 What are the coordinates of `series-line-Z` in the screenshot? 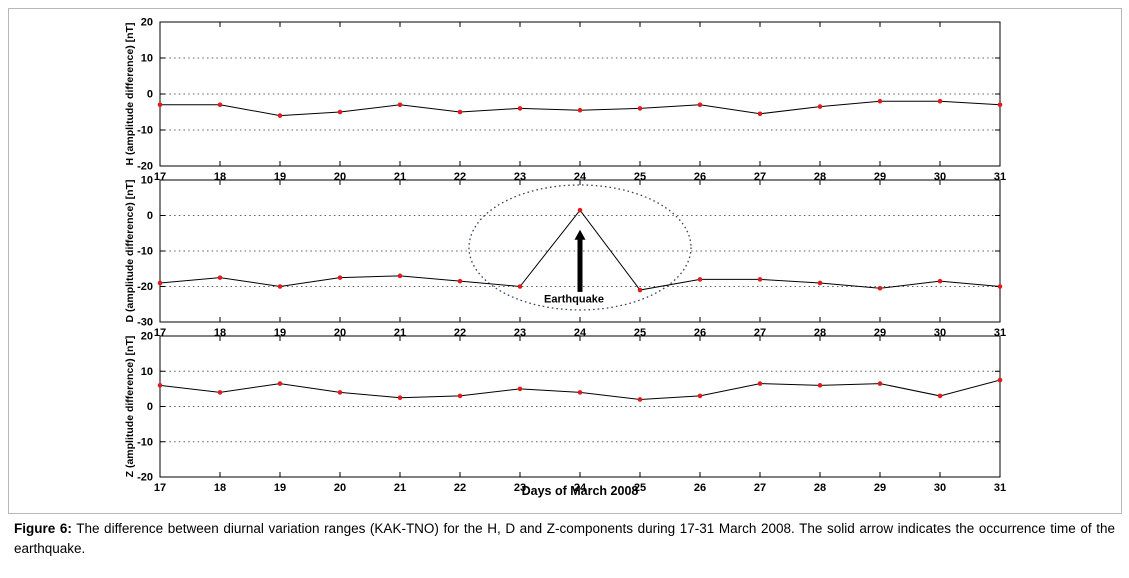 It's located at (580, 389).